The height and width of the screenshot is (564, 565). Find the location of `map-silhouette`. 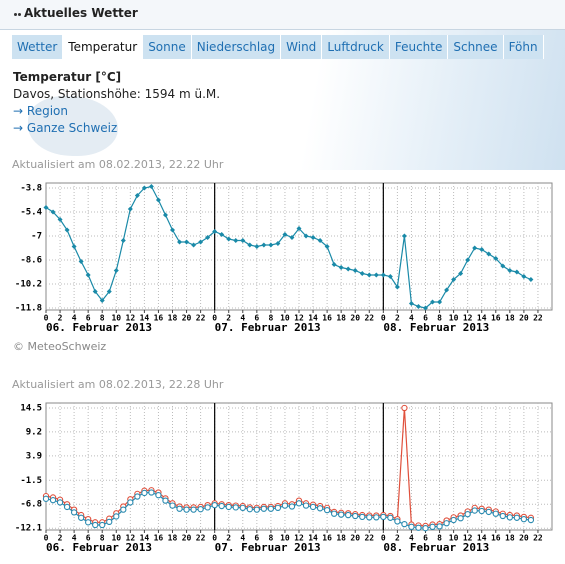

map-silhouette is located at coordinates (73, 126).